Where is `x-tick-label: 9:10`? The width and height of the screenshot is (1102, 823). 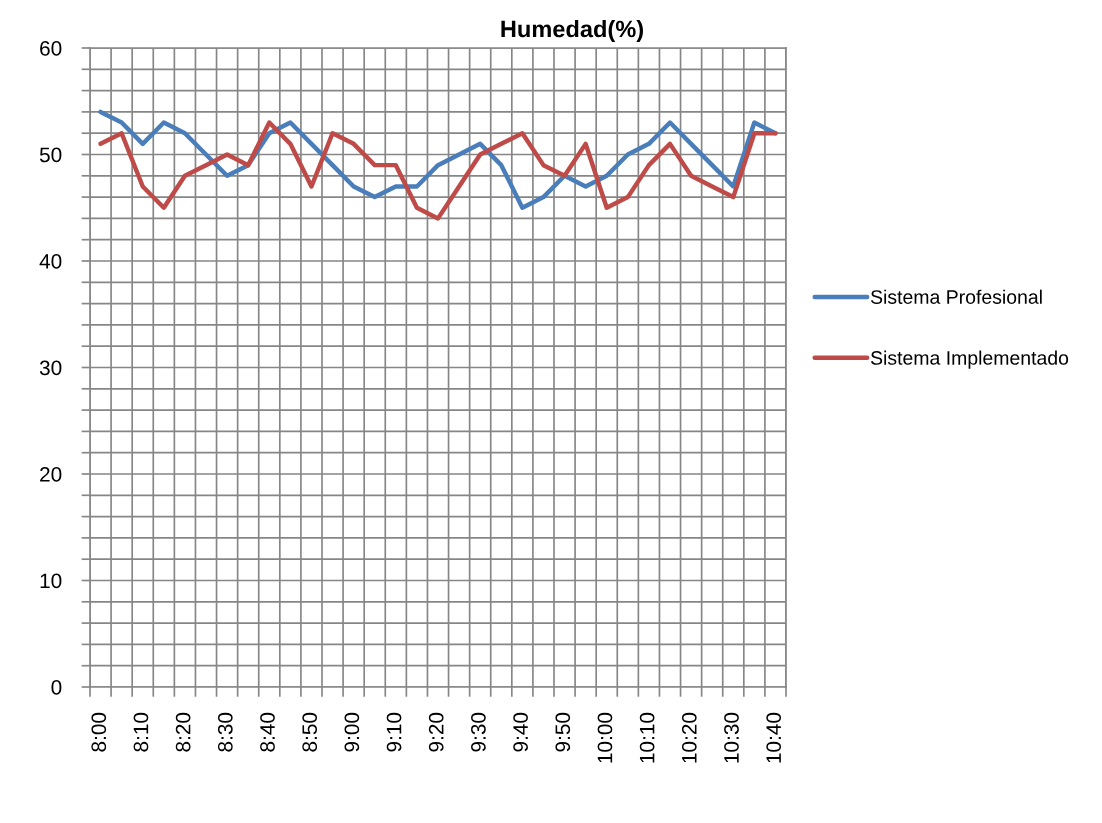 x-tick-label: 9:10 is located at coordinates (394, 732).